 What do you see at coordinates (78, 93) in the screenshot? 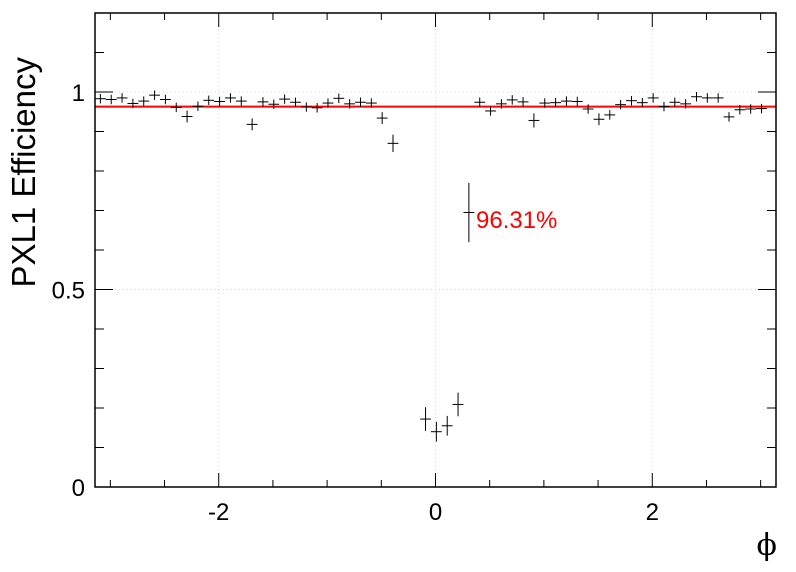
I see `y-tick-label: 1` at bounding box center [78, 93].